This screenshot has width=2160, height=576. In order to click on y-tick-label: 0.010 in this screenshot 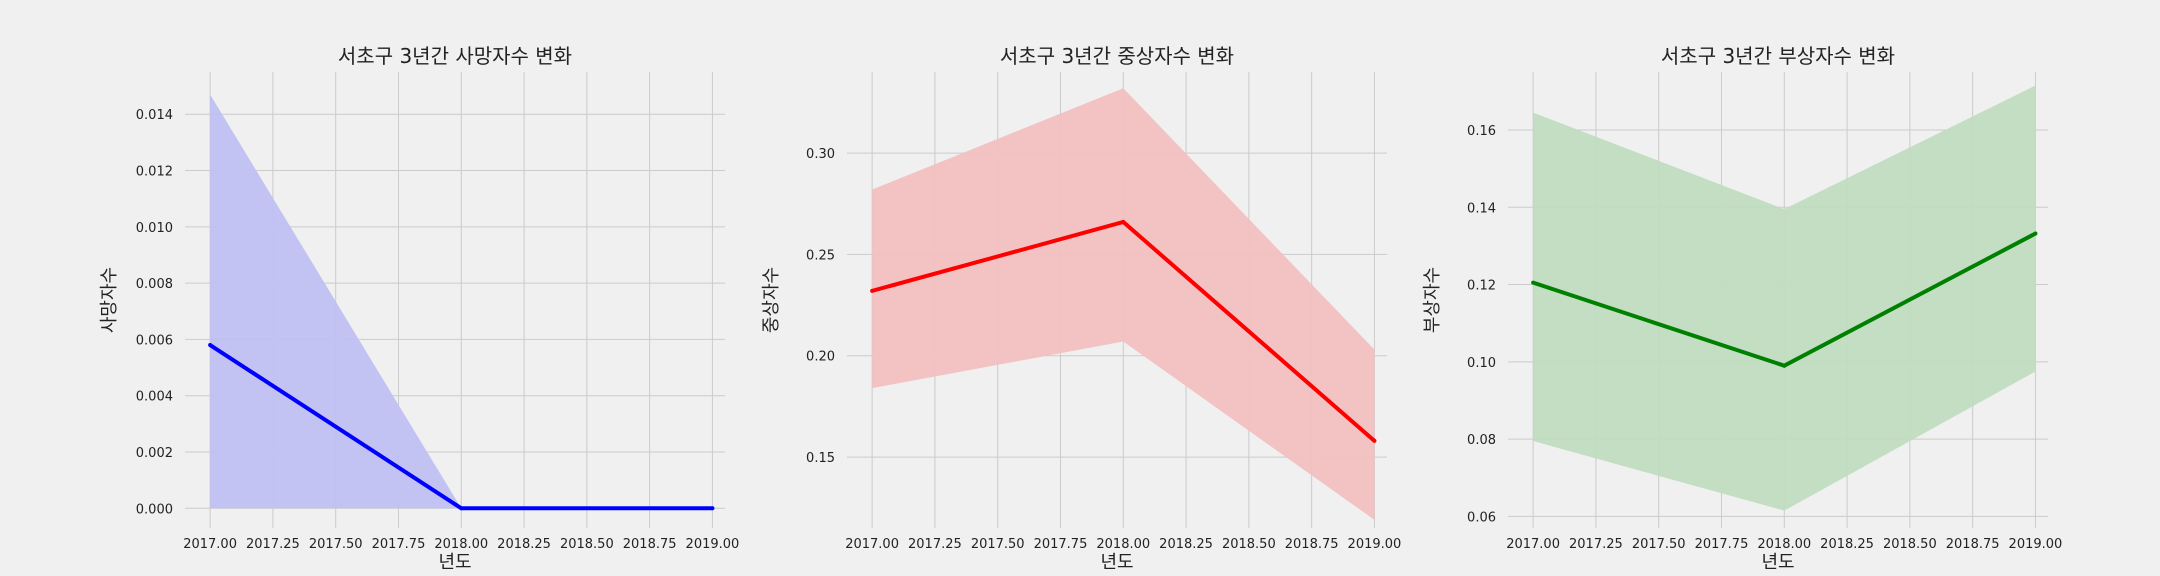, I will do `click(154, 228)`.